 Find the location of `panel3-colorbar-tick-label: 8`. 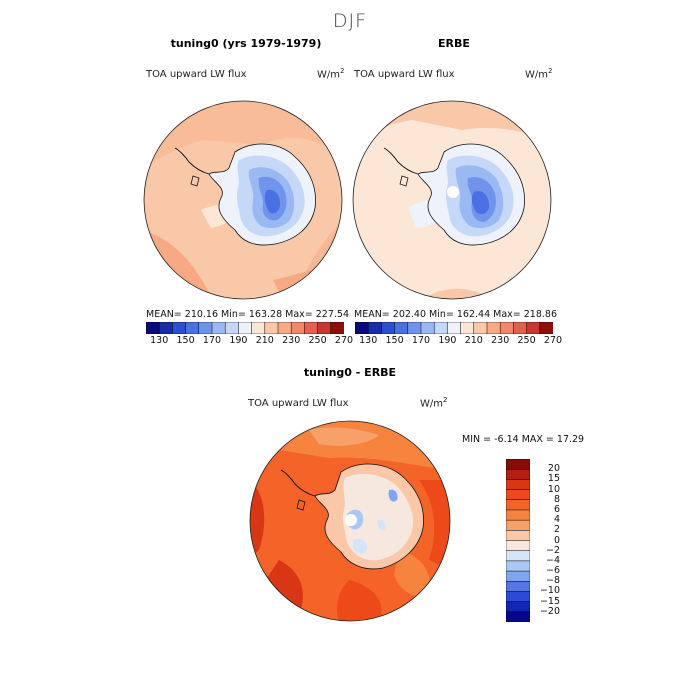

panel3-colorbar-tick-label: 8 is located at coordinates (556, 499).